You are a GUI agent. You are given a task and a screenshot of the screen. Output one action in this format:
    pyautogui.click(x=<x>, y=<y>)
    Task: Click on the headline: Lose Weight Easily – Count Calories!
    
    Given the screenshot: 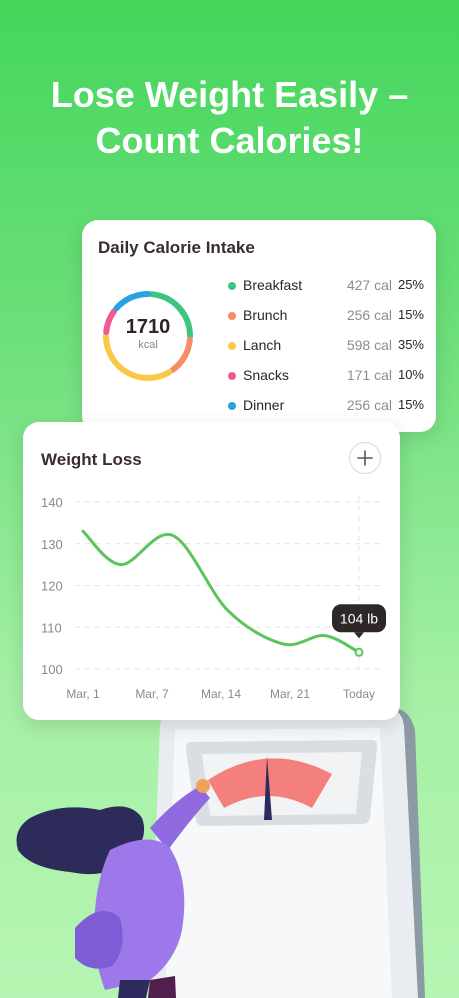 What is the action you would take?
    pyautogui.click(x=229, y=118)
    